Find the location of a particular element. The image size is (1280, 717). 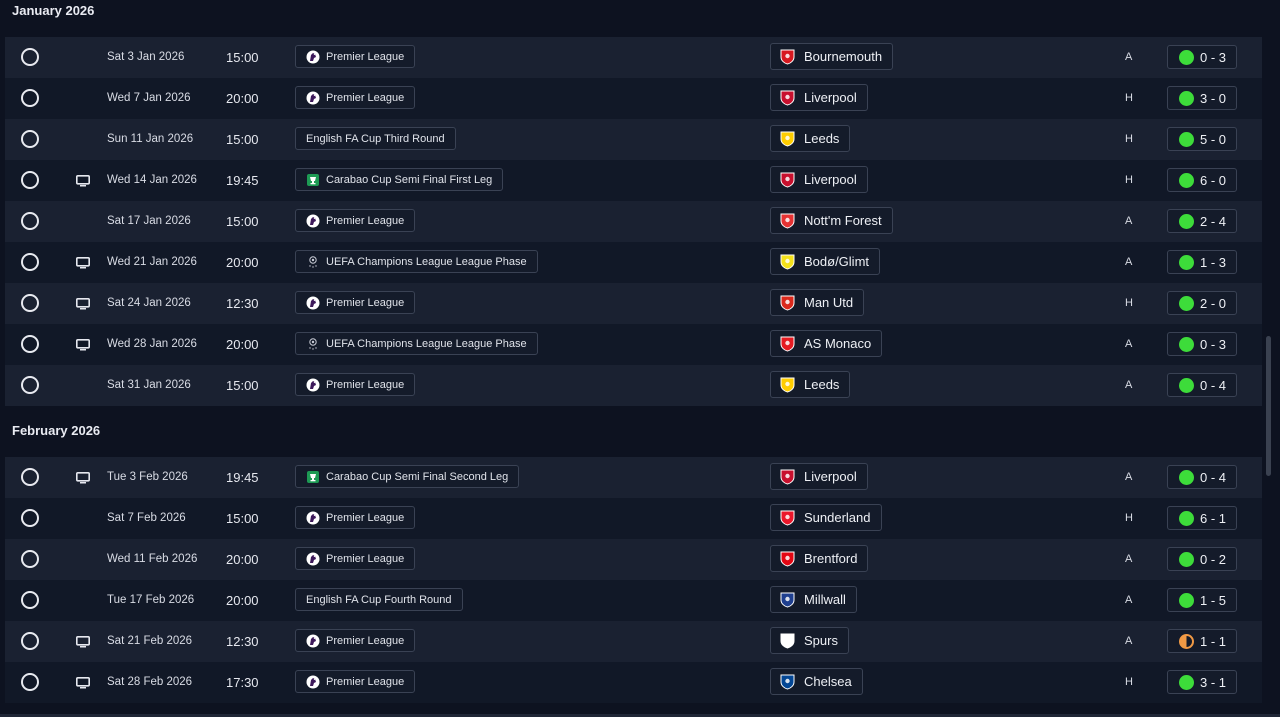

champions-league-icon is located at coordinates (313, 344).